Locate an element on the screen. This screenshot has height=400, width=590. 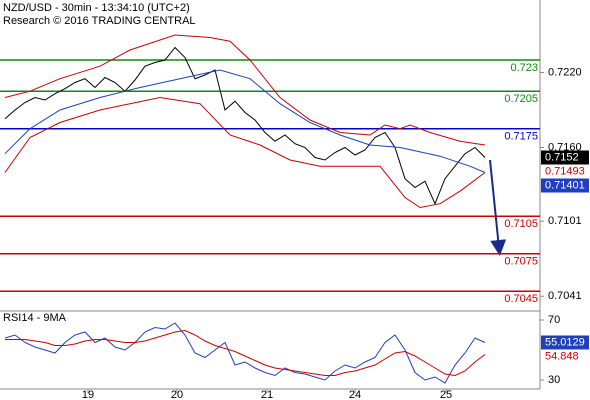
x-tick-label: 21 is located at coordinates (267, 394).